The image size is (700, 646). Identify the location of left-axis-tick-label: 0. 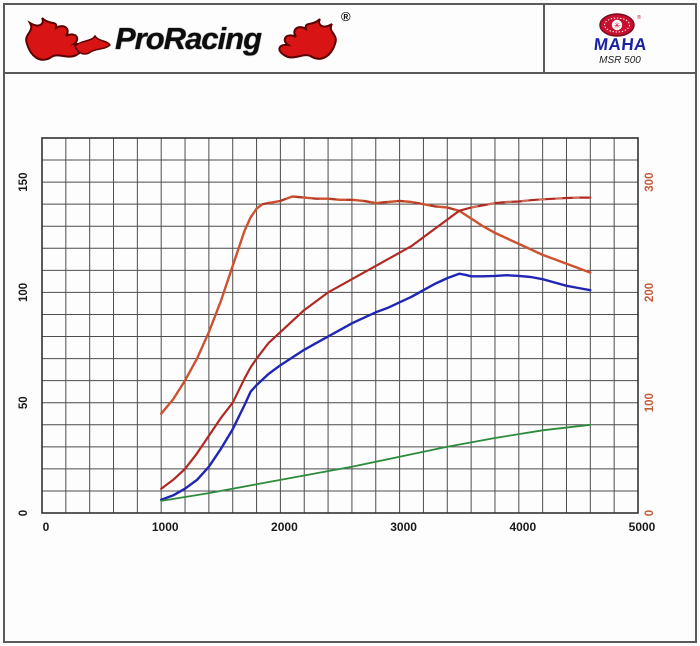
(24, 513).